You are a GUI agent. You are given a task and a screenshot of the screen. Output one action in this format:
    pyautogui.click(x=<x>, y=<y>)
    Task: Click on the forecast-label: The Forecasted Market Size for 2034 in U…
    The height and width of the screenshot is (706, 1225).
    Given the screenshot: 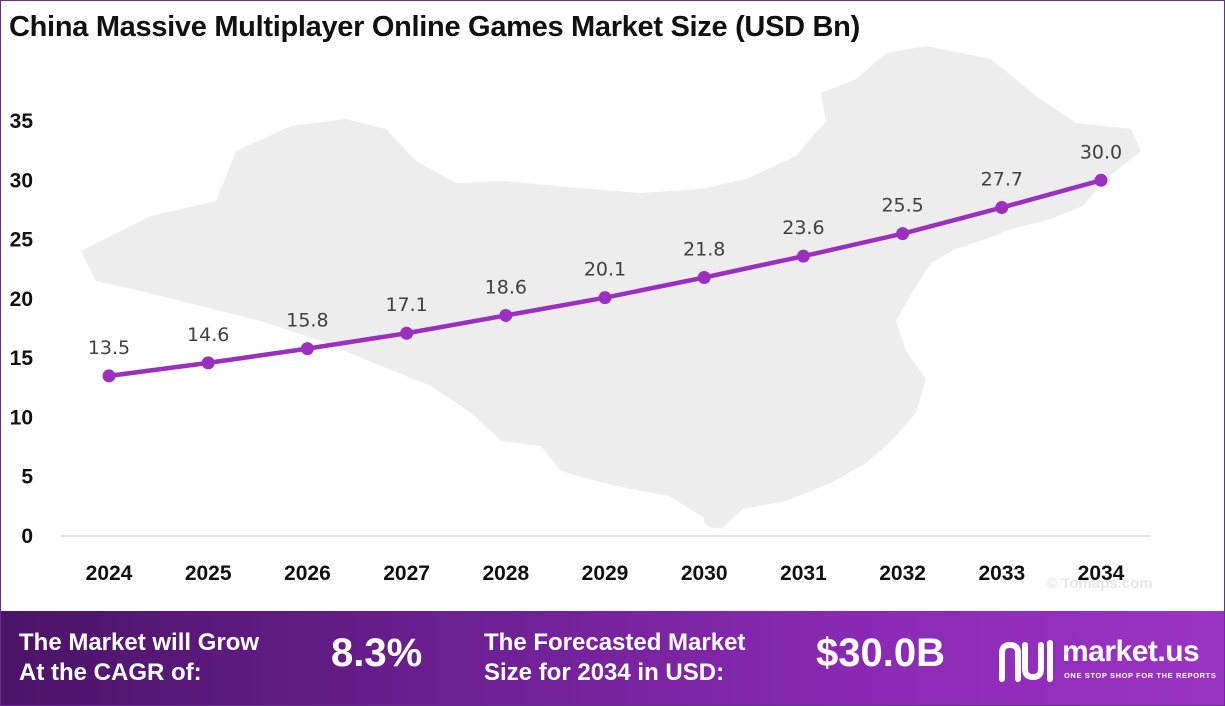 What is the action you would take?
    pyautogui.click(x=614, y=658)
    